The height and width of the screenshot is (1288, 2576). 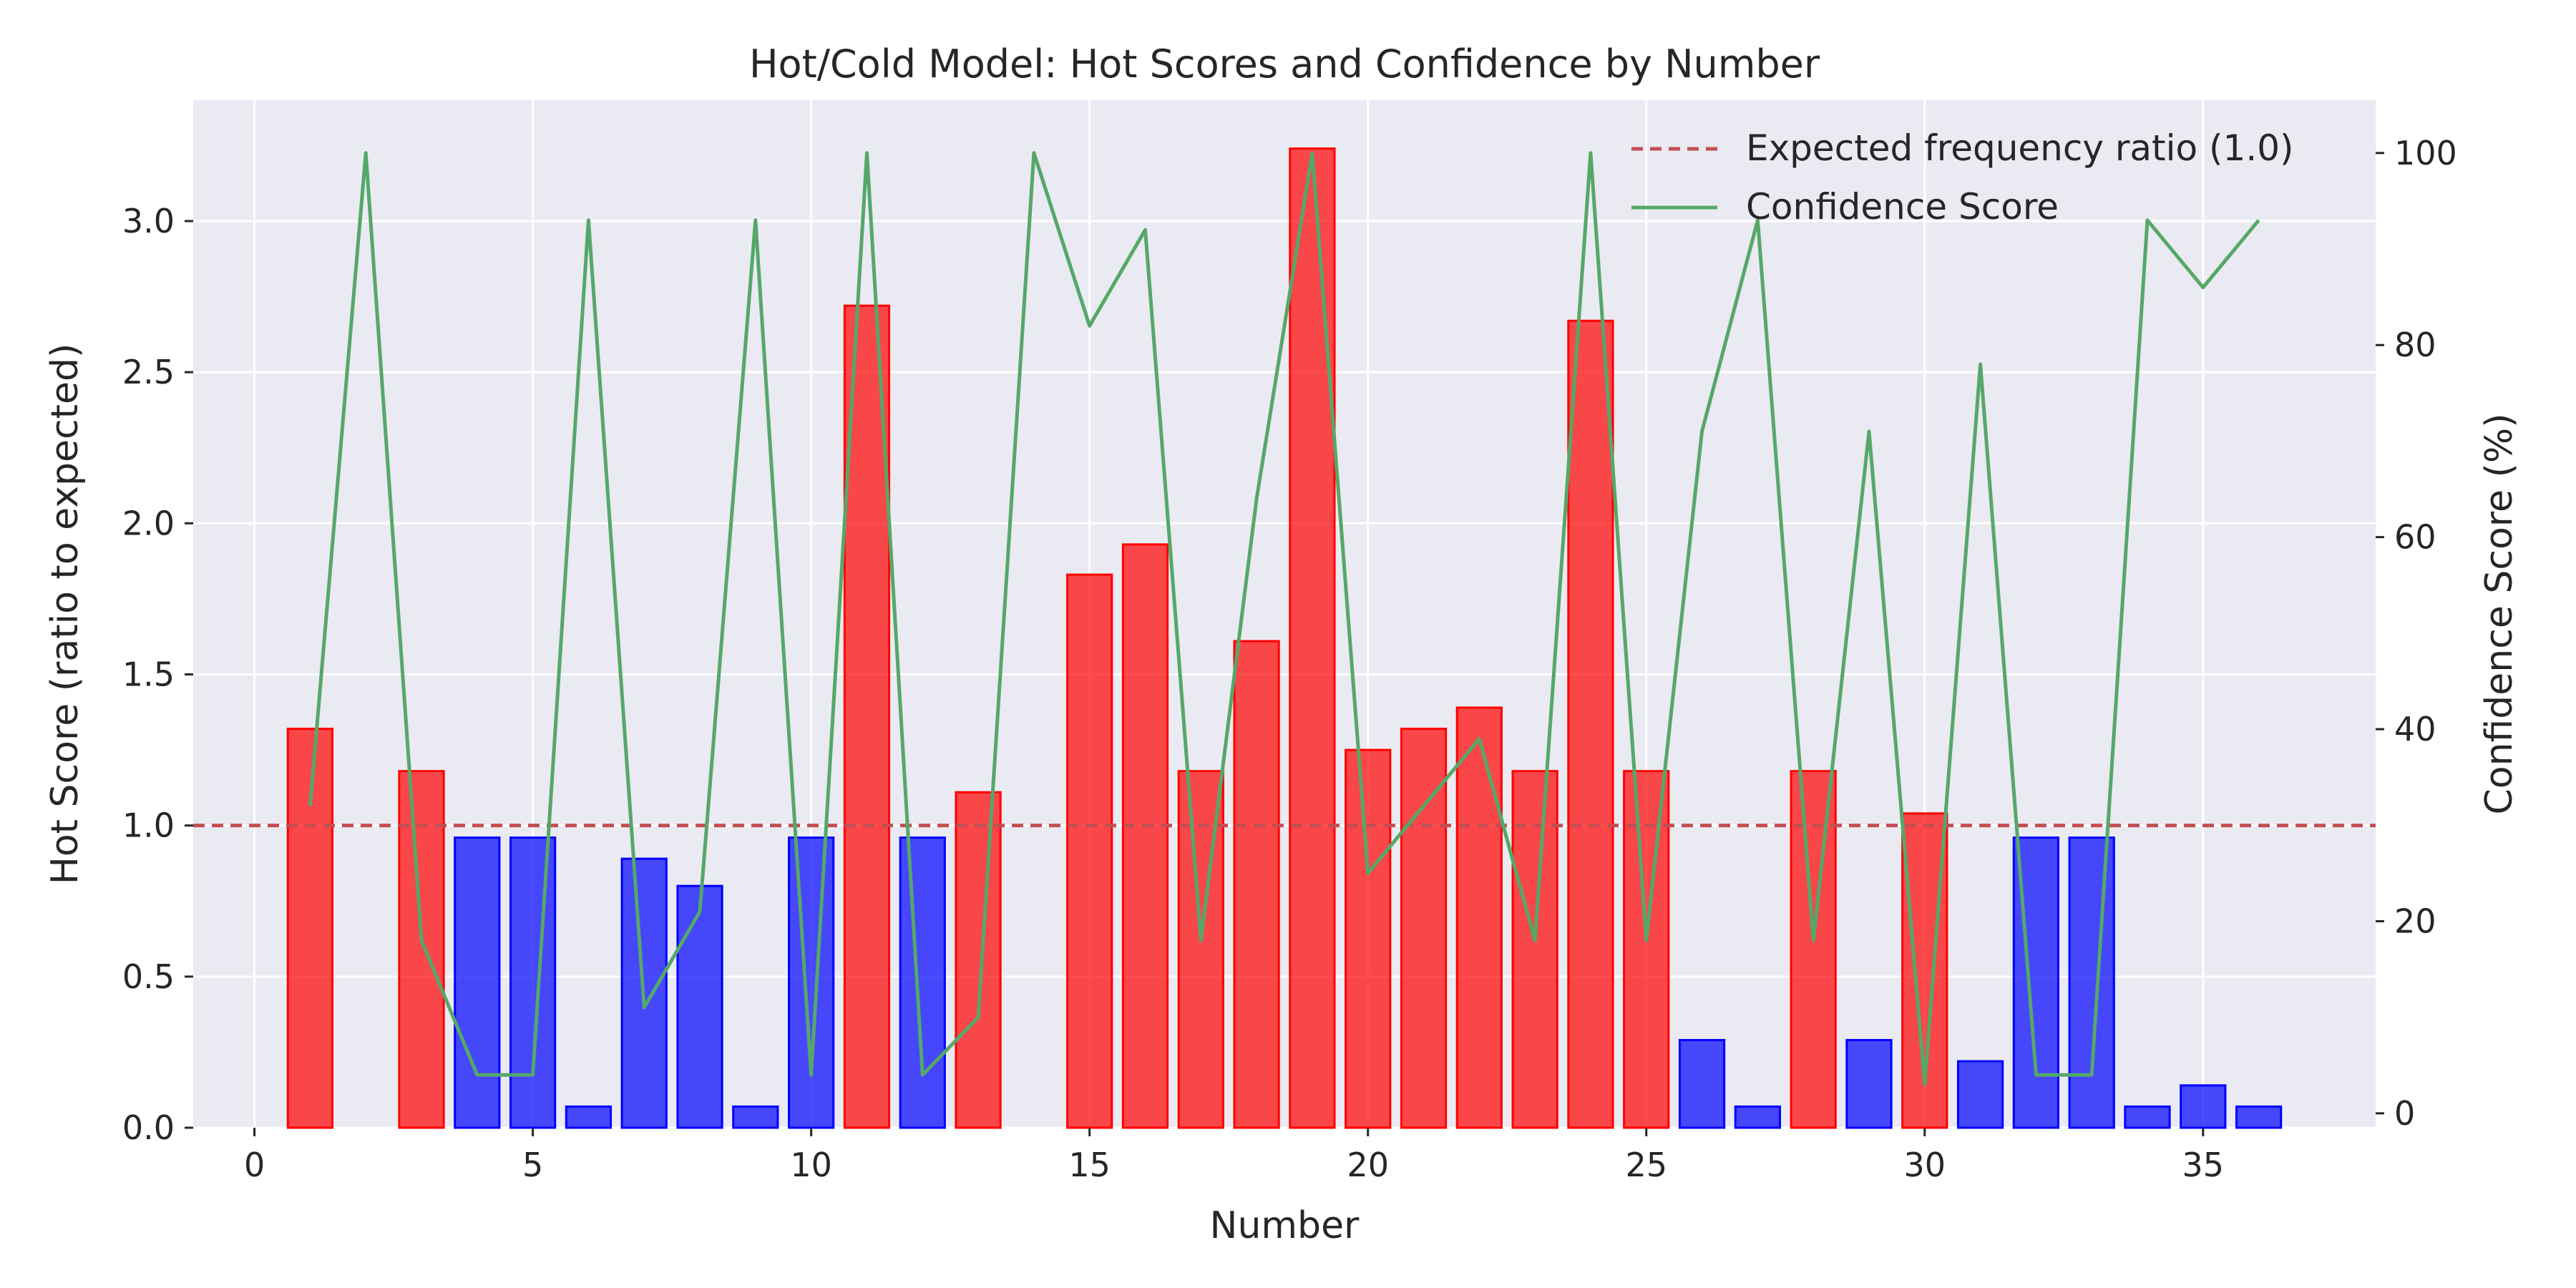 What do you see at coordinates (2404, 1113) in the screenshot?
I see `y2-tick-label: 0` at bounding box center [2404, 1113].